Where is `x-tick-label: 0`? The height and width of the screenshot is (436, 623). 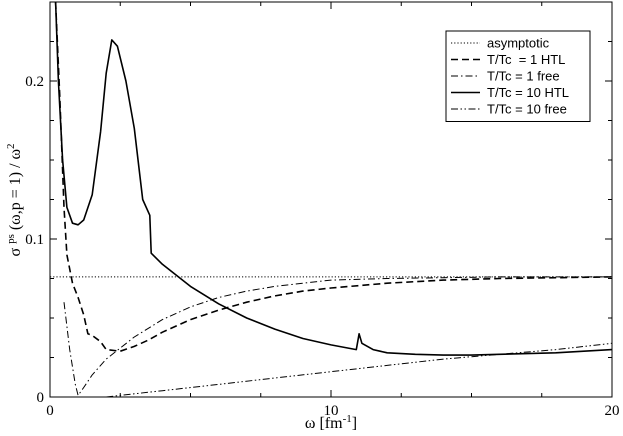
x-tick-label: 0 is located at coordinates (50, 411).